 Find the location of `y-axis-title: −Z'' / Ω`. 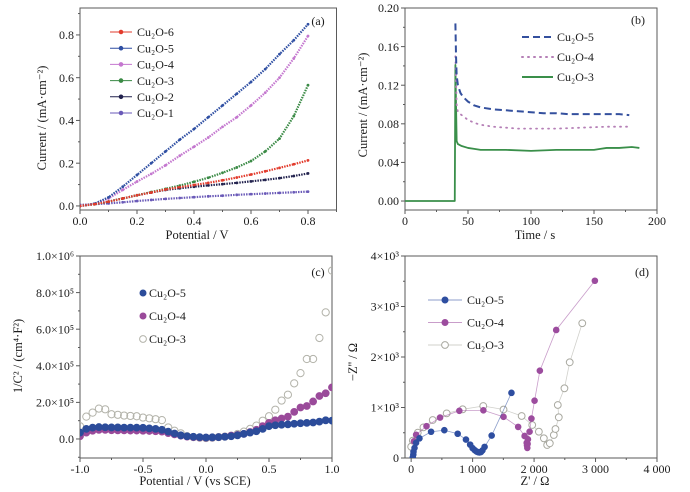

y-axis-title: −Z'' / Ω is located at coordinates (353, 362).